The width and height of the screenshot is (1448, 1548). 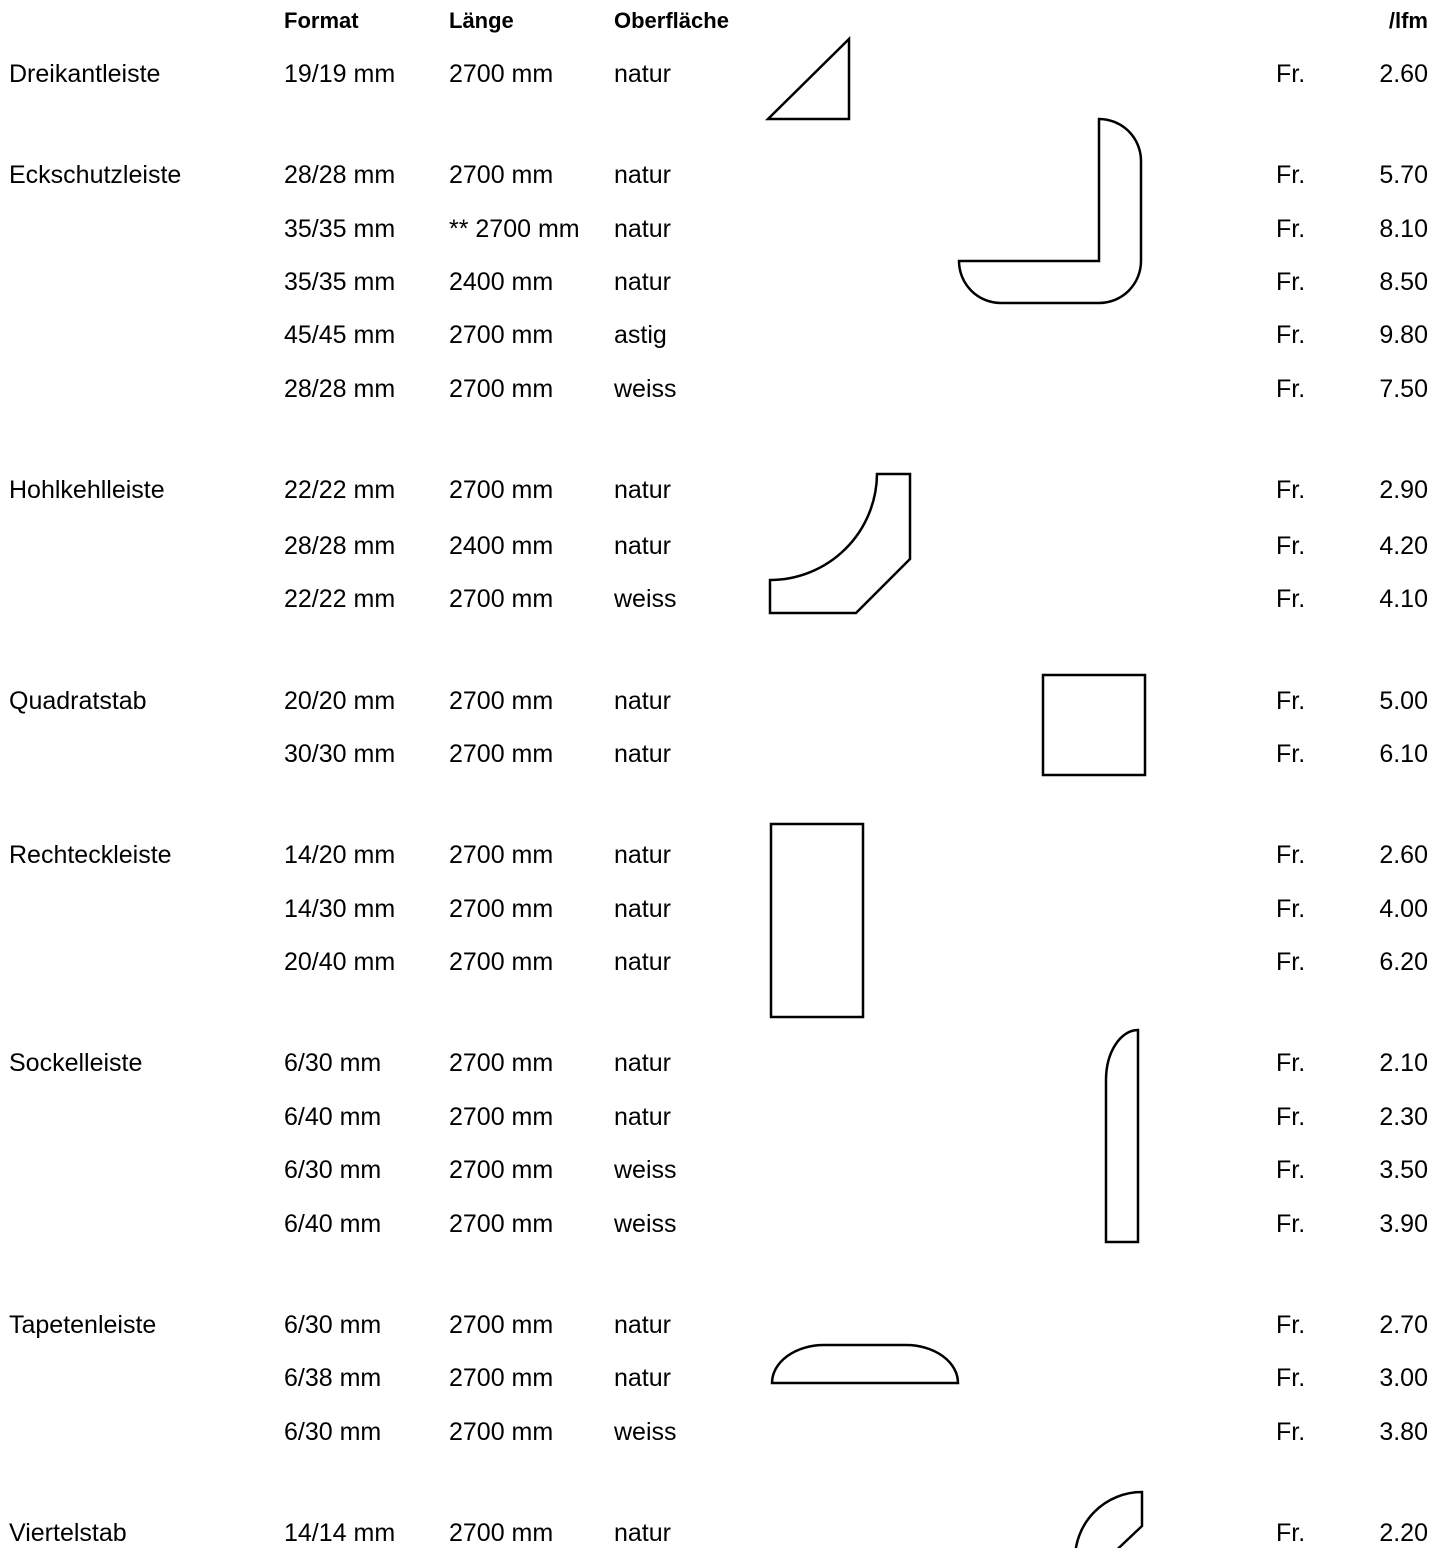 What do you see at coordinates (1403, 74) in the screenshot?
I see `price-value: 2.60` at bounding box center [1403, 74].